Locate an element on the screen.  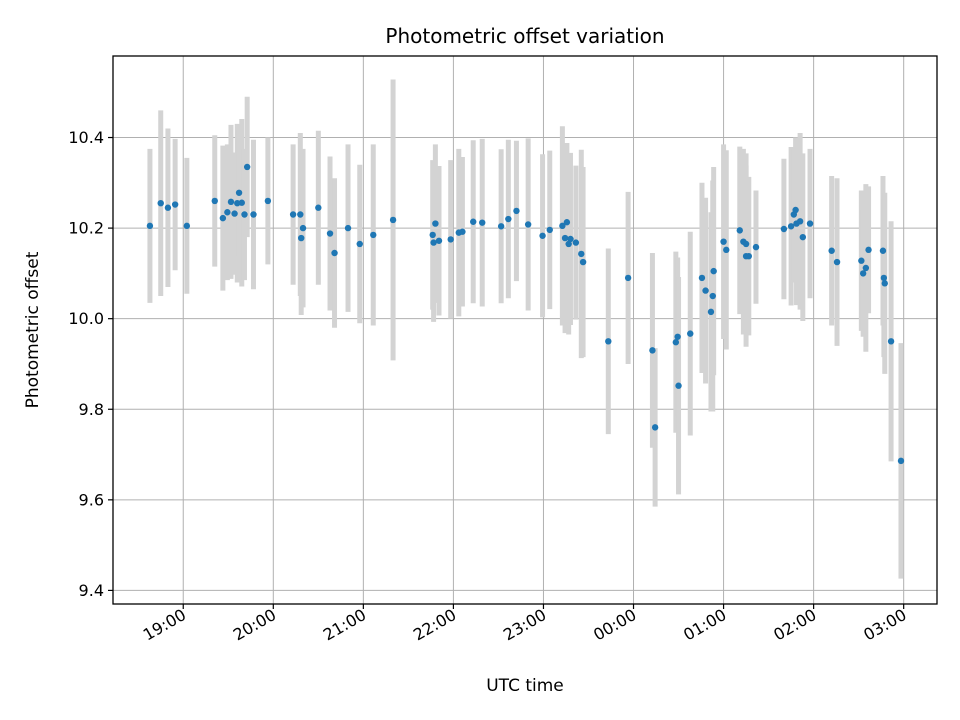
x-axis-title: UTC time is located at coordinates (525, 686).